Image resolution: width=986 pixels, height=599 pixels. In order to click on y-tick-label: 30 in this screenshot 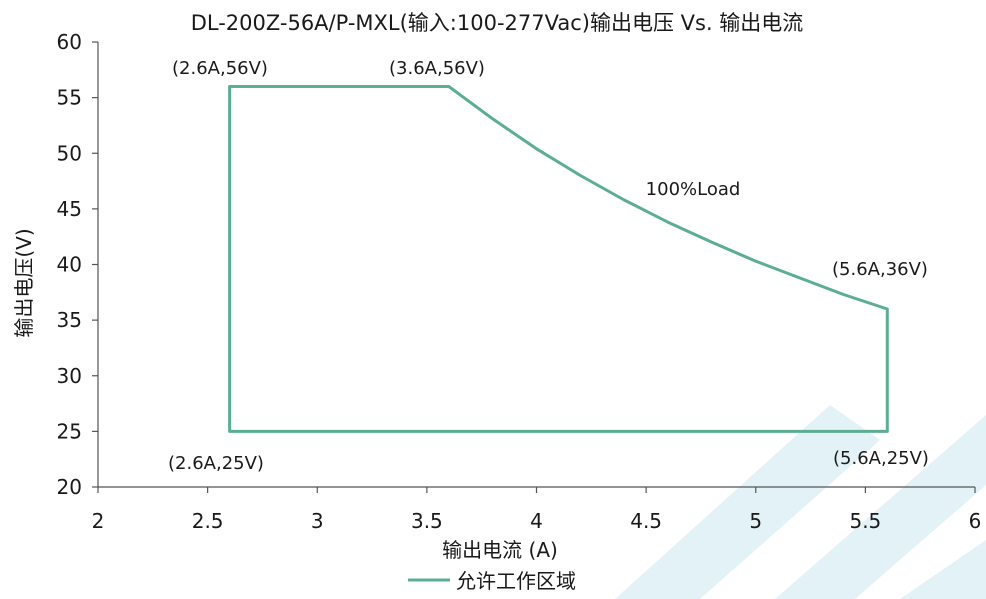, I will do `click(69, 376)`.